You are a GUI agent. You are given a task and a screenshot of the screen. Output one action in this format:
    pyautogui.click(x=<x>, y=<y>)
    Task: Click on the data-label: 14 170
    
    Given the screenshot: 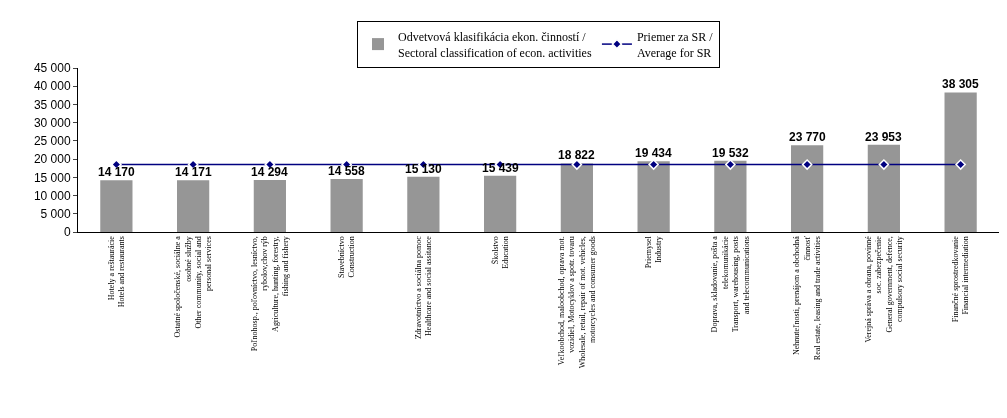 What is the action you would take?
    pyautogui.click(x=117, y=172)
    